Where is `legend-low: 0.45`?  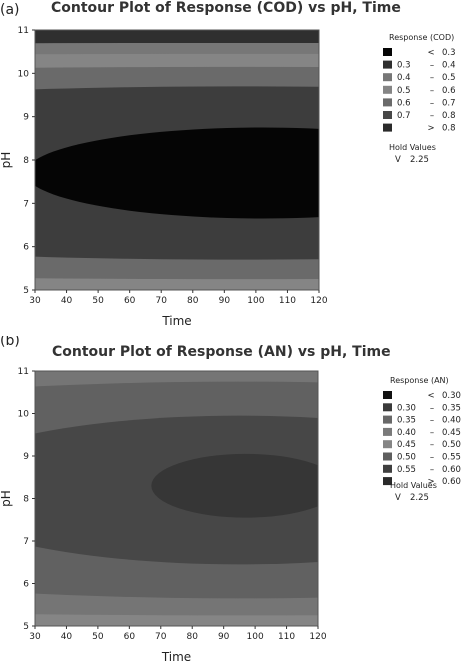
legend-low: 0.45 is located at coordinates (406, 445).